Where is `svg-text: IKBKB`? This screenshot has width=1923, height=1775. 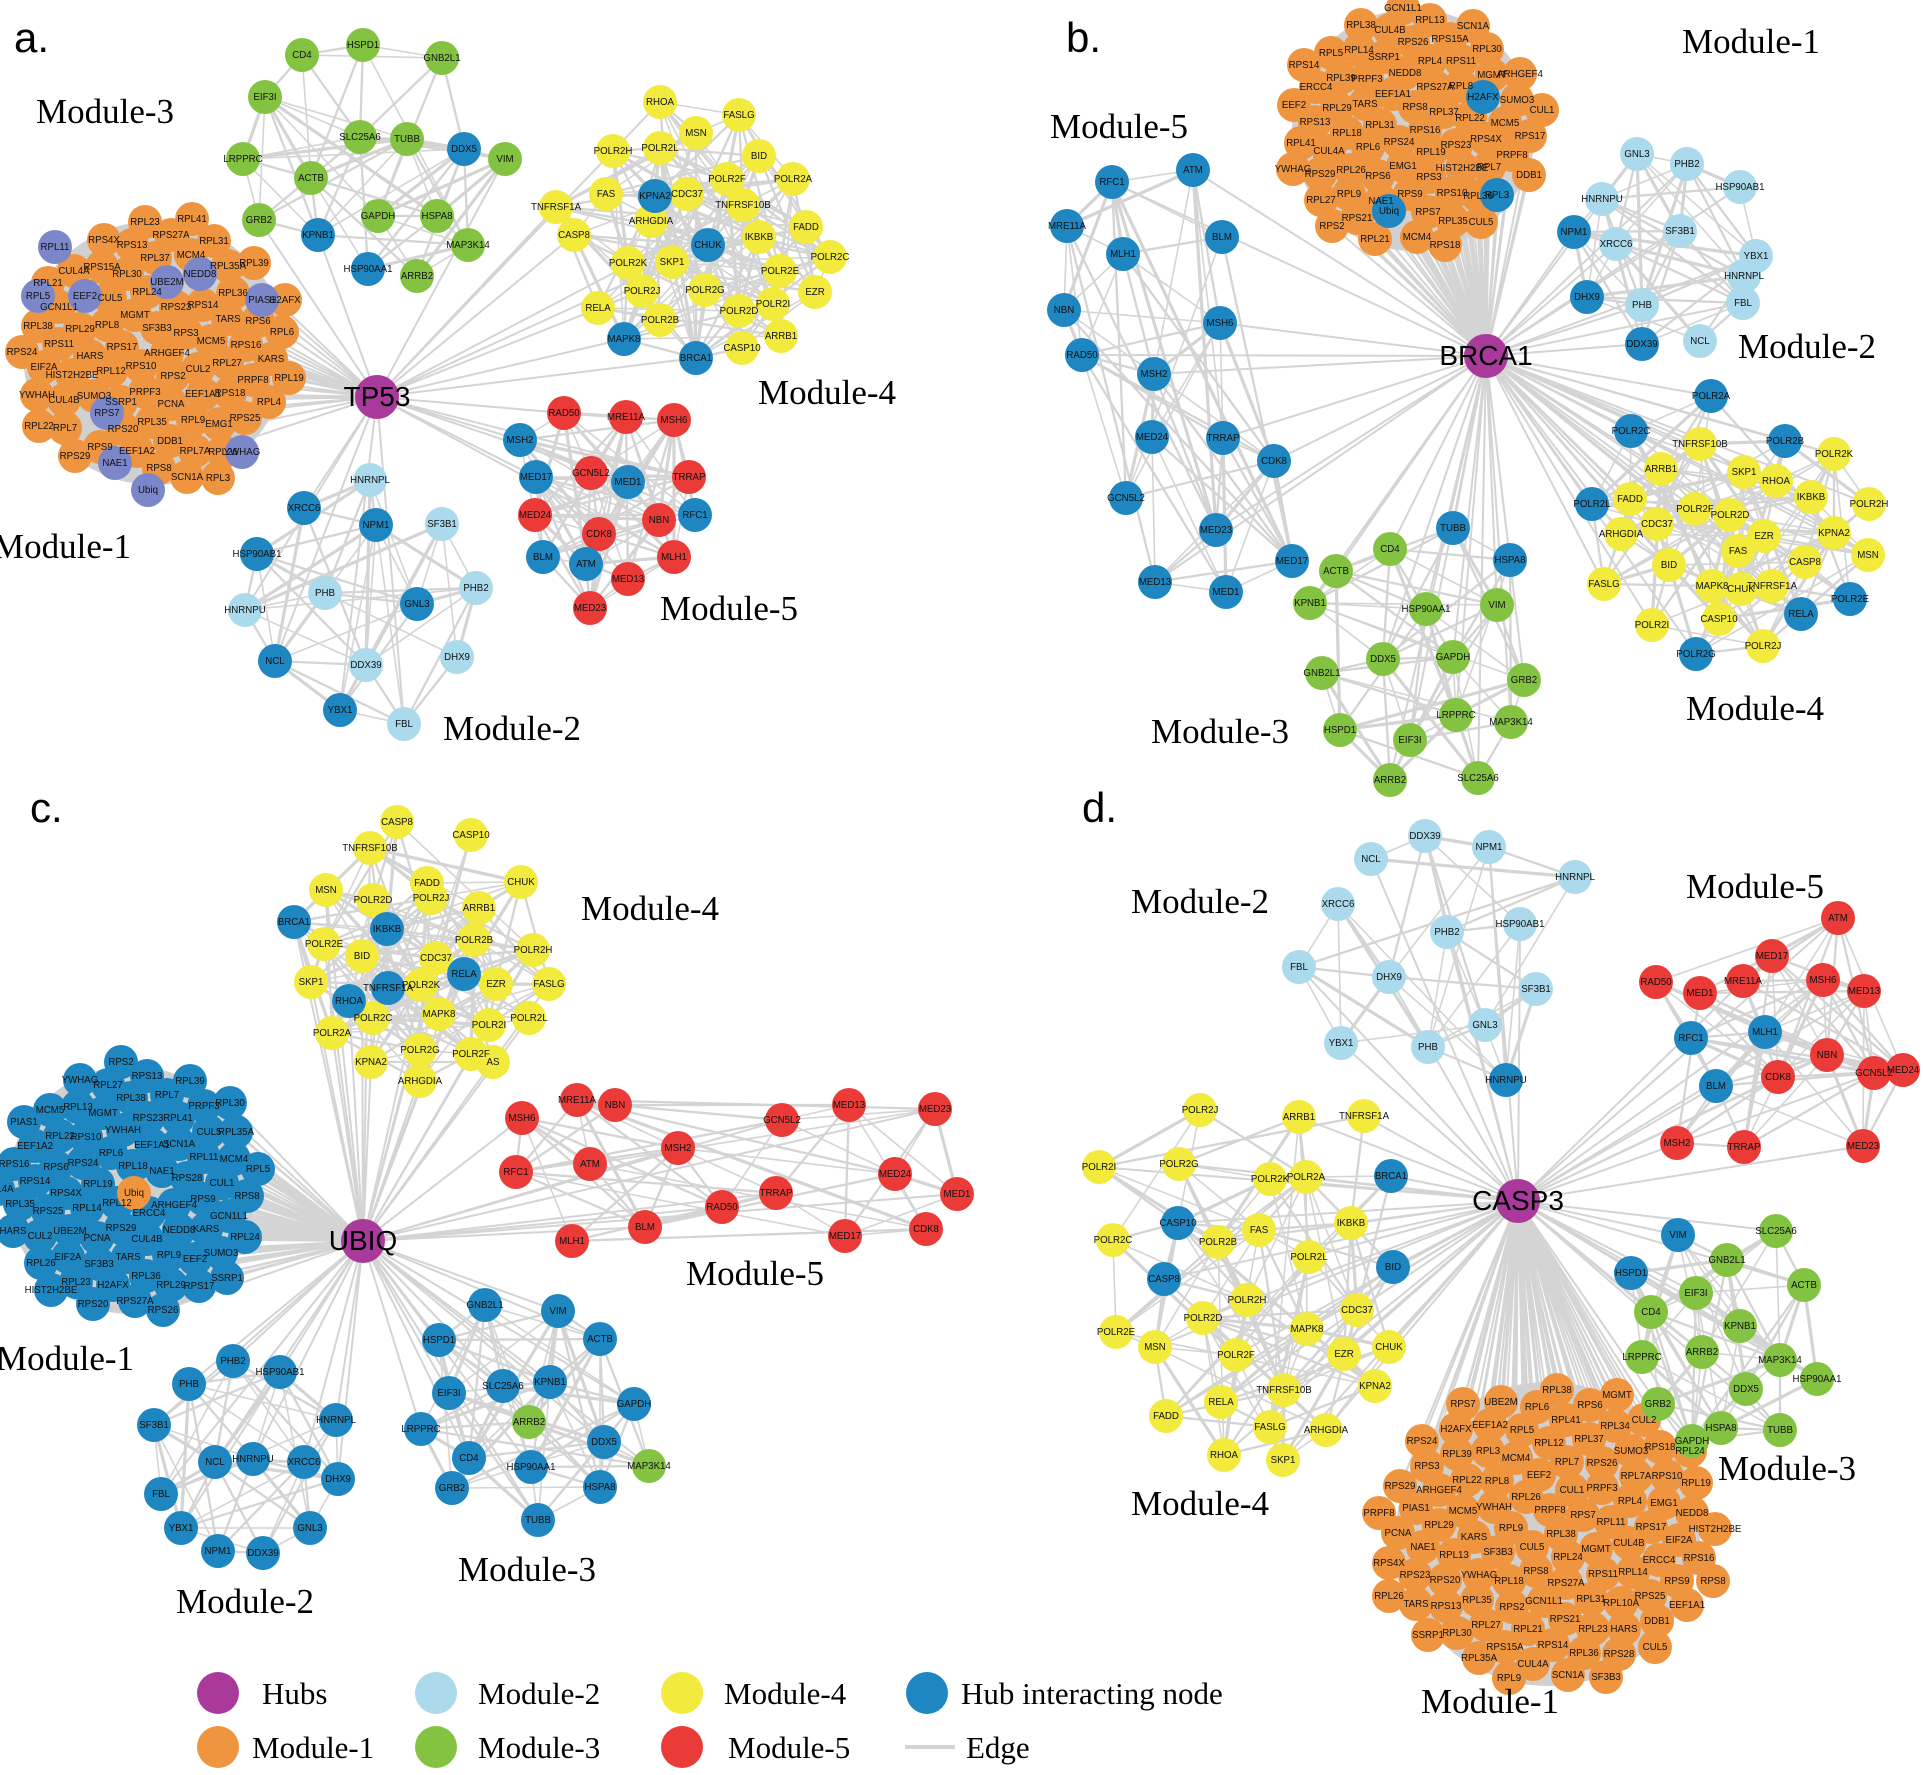 svg-text: IKBKB is located at coordinates (1351, 1223).